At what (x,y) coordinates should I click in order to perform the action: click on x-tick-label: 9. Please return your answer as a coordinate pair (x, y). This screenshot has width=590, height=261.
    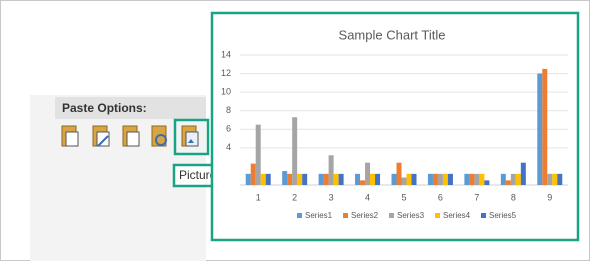
    Looking at the image, I should click on (549, 197).